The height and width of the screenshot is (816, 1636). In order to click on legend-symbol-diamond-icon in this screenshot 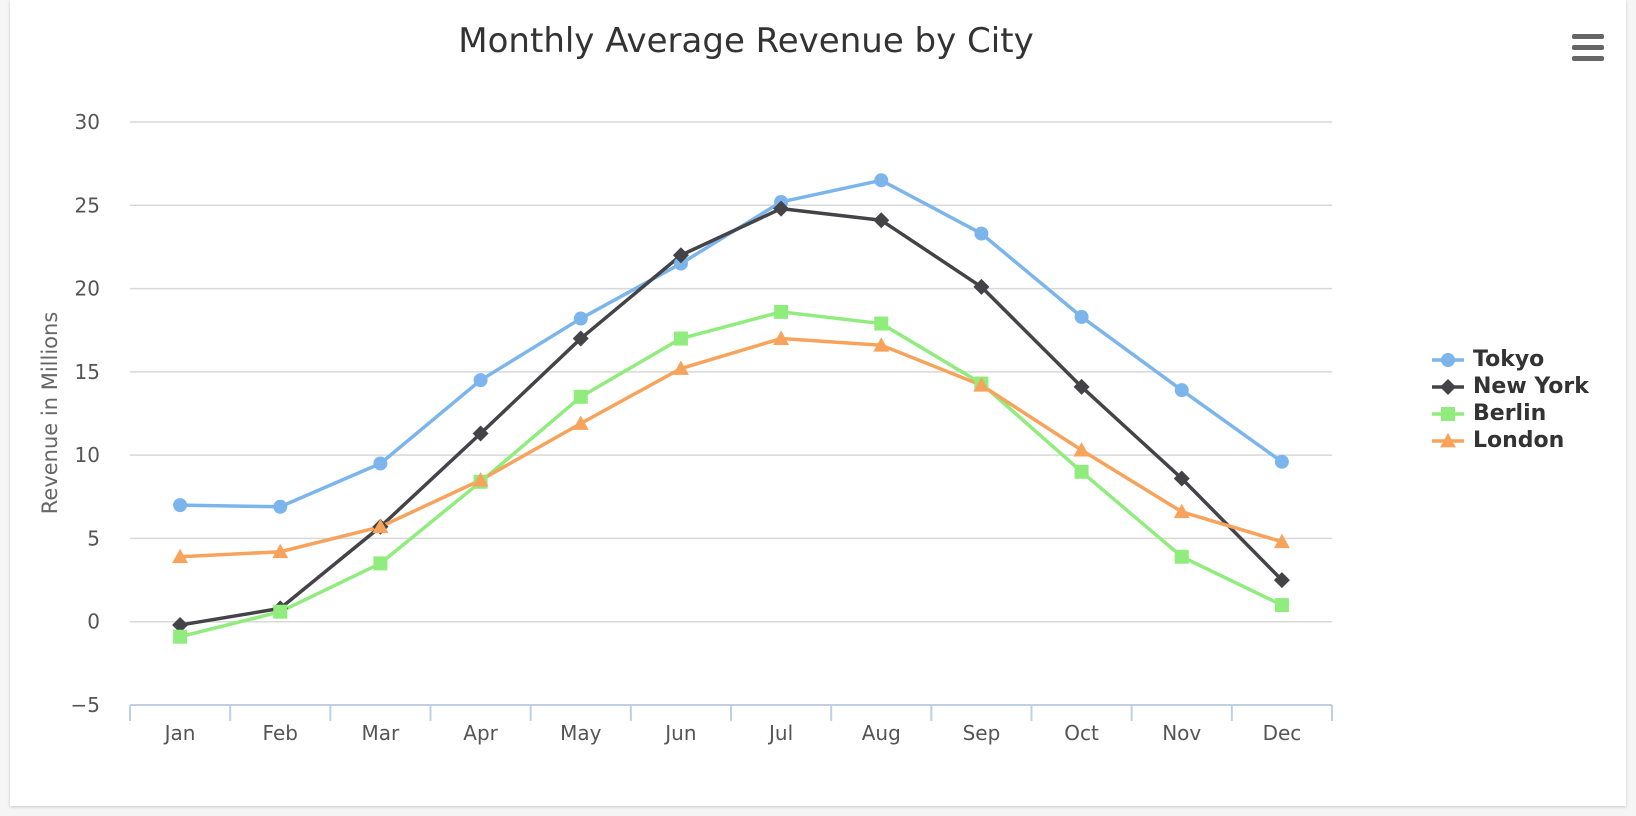, I will do `click(1448, 386)`.